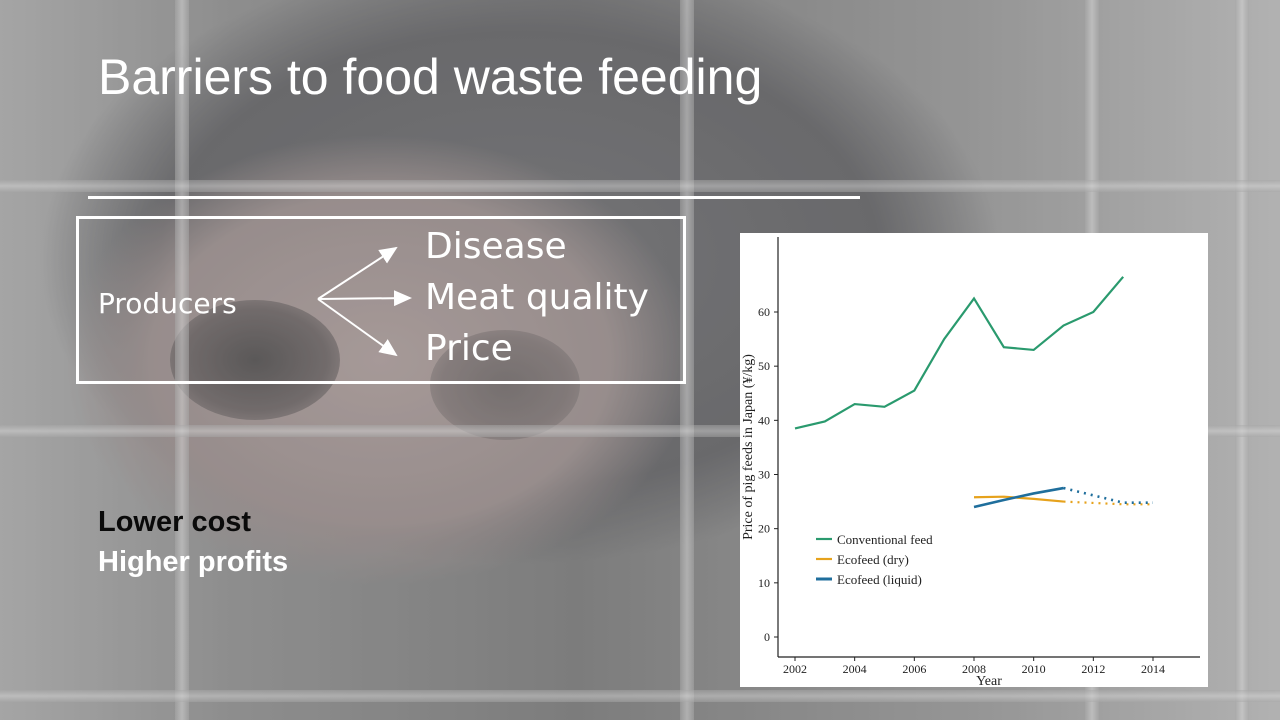  I want to click on flow-source-label: Producers, so click(167, 303).